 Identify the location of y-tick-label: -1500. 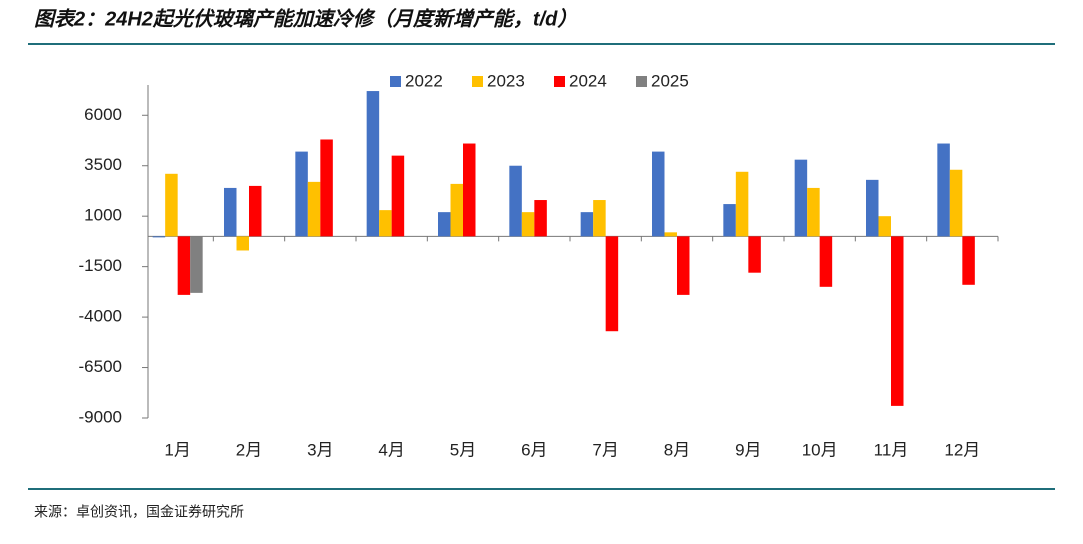
(100, 265).